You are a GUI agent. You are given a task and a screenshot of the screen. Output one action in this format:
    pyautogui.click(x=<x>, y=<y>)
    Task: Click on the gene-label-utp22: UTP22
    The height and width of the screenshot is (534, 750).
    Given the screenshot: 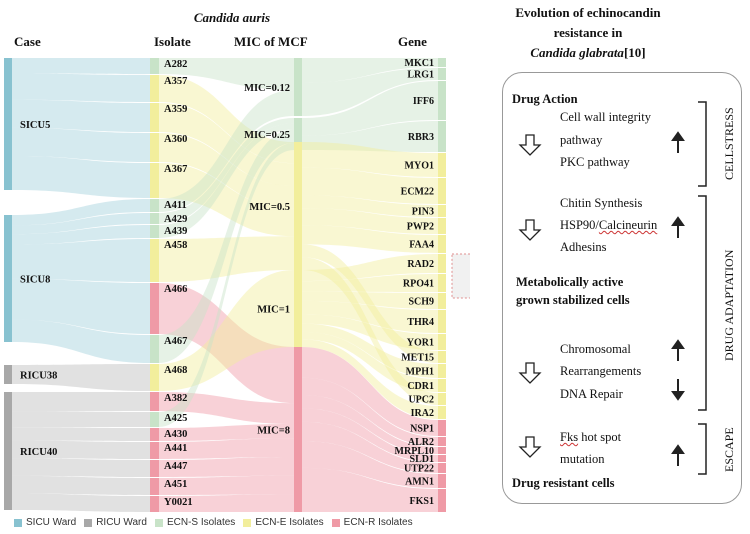 What is the action you would take?
    pyautogui.click(x=419, y=469)
    